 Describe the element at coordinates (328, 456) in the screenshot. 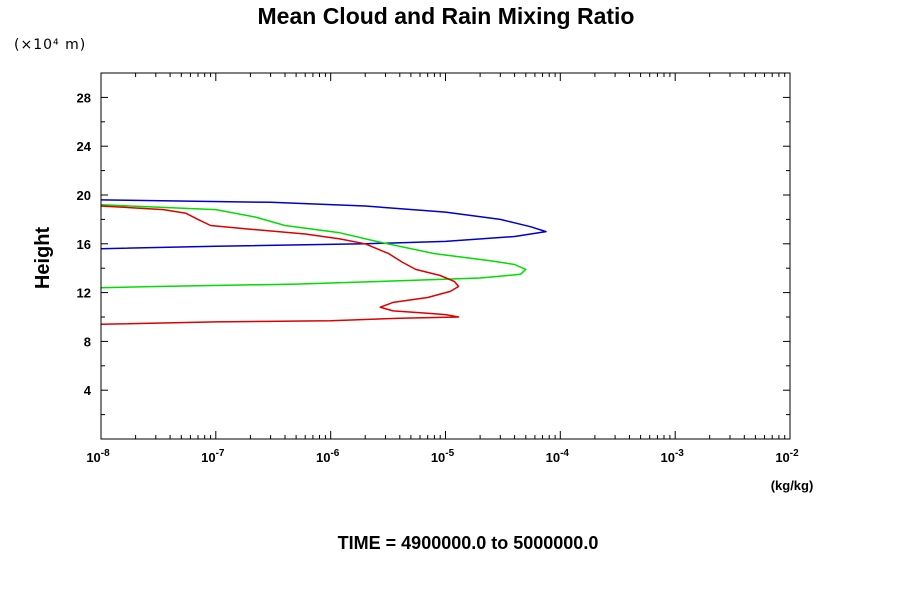

I see `x-tick-label: 10⁻⁶` at that location.